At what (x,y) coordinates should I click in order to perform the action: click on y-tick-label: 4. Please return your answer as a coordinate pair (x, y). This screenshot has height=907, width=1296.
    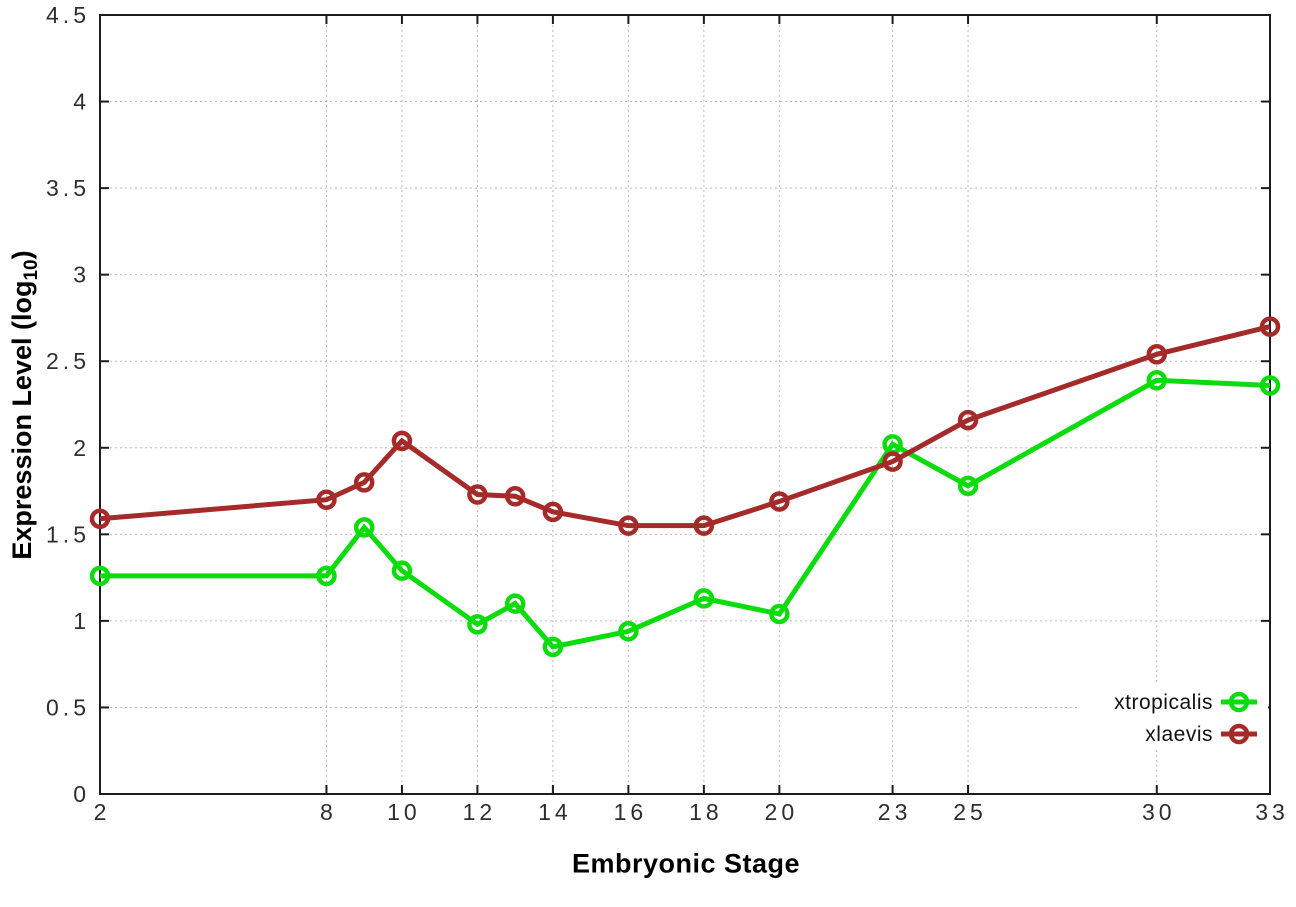
    Looking at the image, I should click on (81, 102).